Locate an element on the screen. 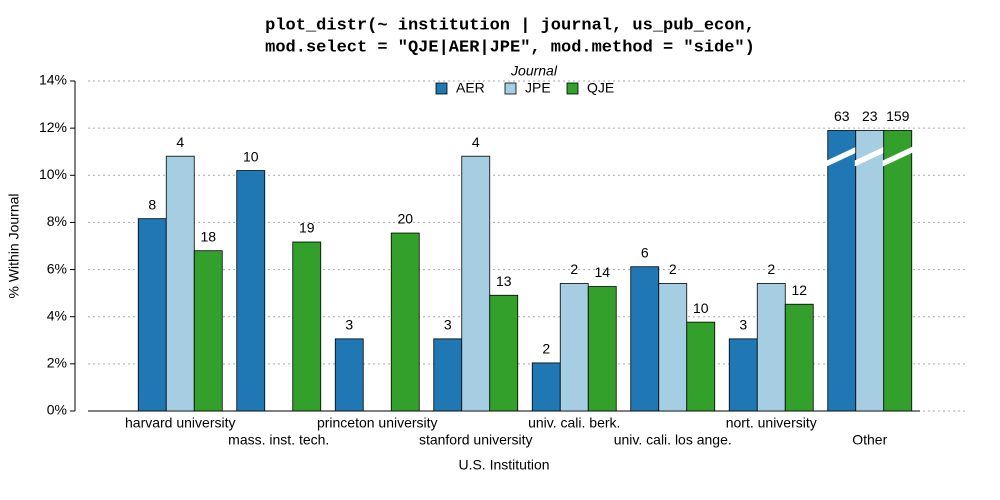 The image size is (1000, 500). x-tick-label: mass. inst. tech. is located at coordinates (278, 440).